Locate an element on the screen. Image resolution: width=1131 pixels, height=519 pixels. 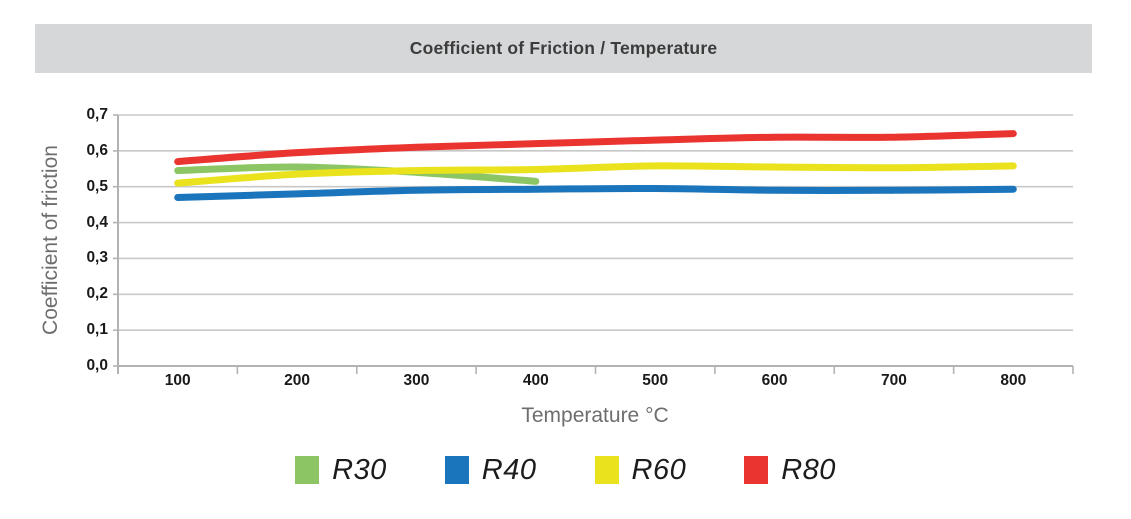
y-tick-label: 0,0 is located at coordinates (97, 365).